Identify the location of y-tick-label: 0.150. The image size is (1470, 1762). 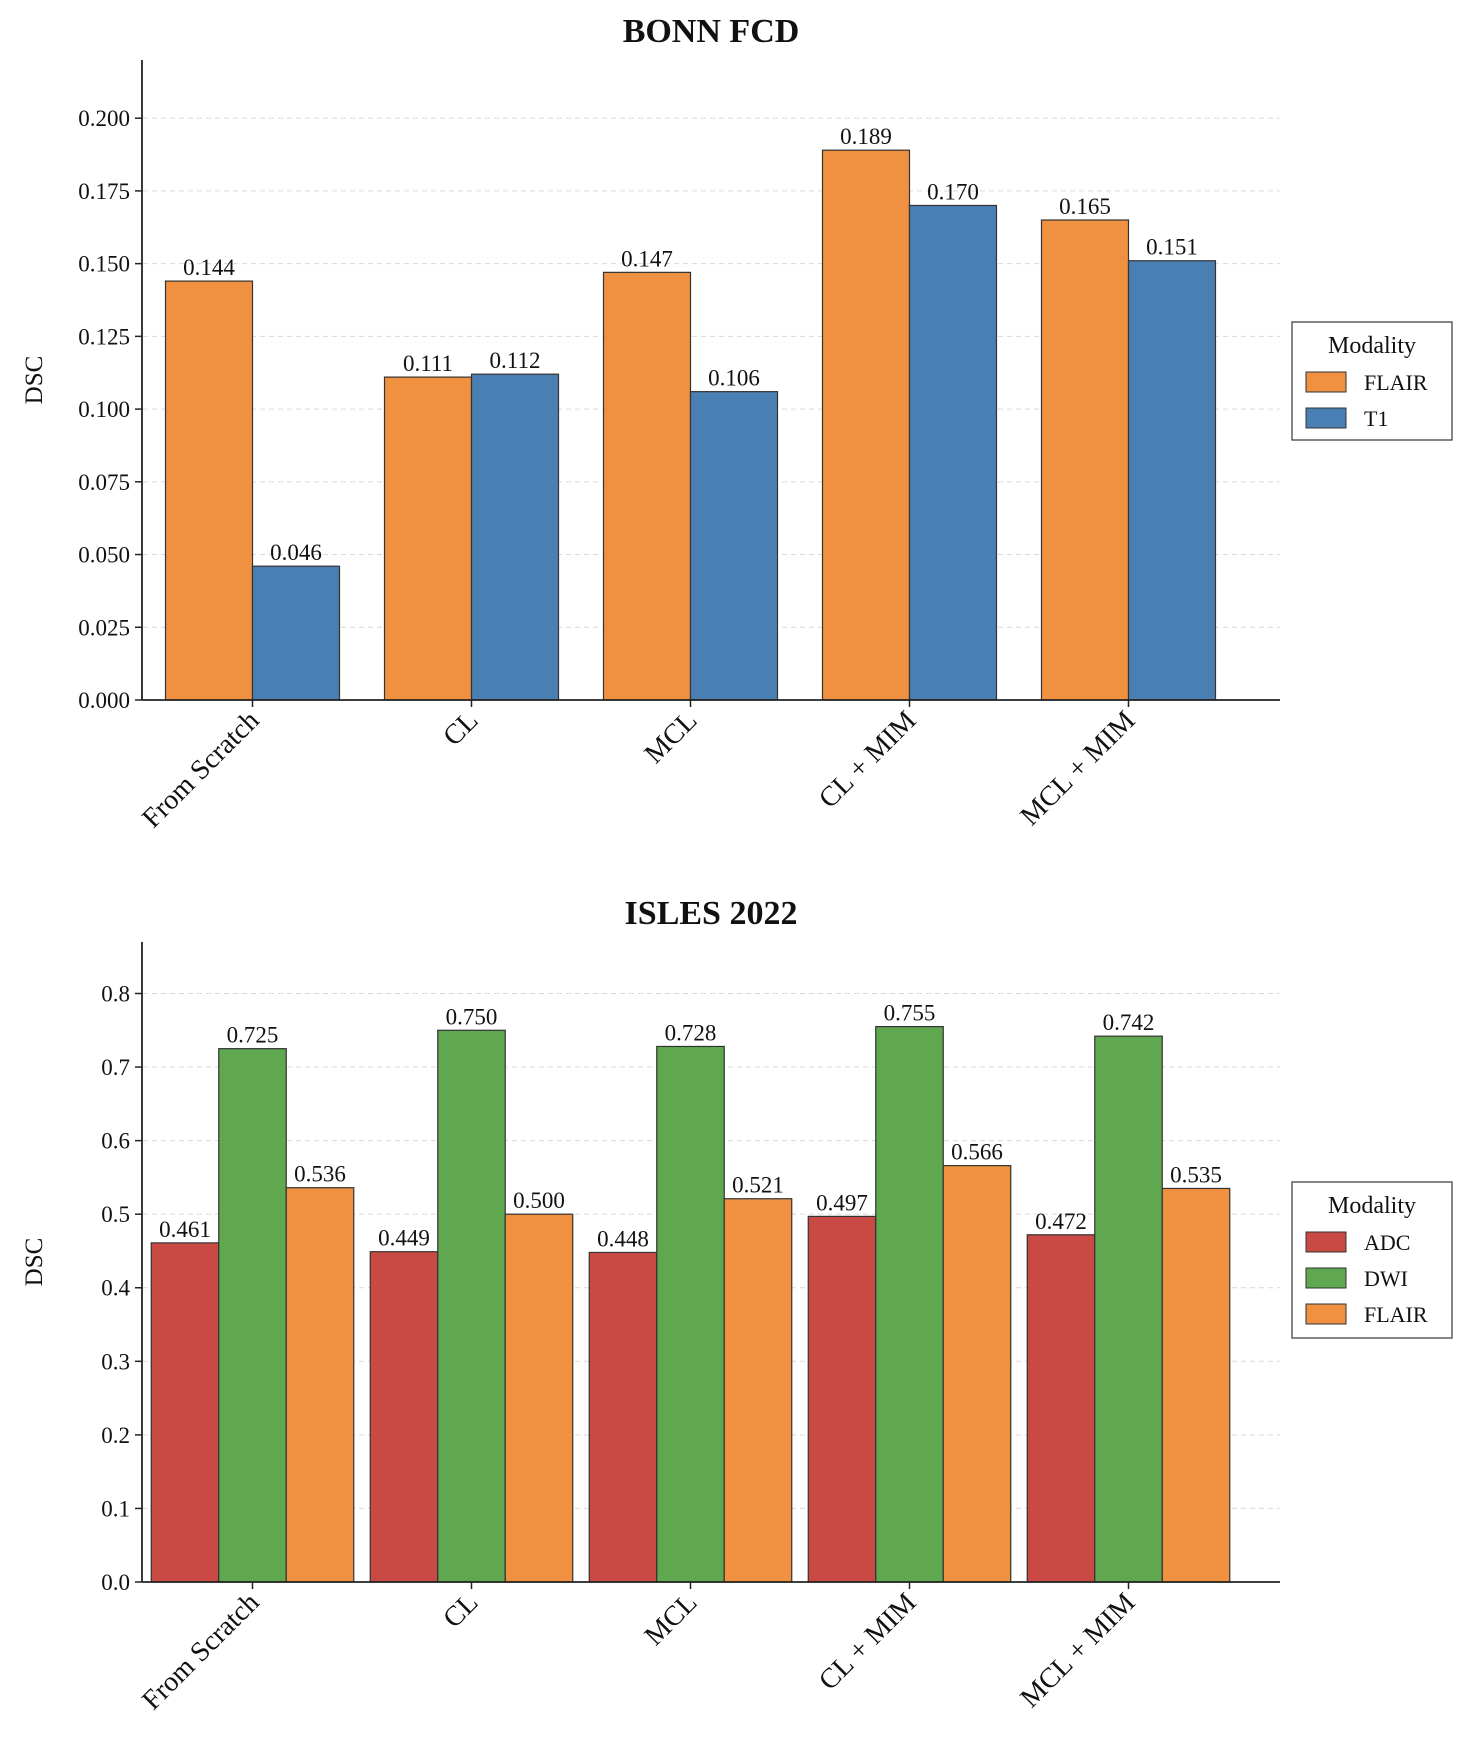
(104, 264).